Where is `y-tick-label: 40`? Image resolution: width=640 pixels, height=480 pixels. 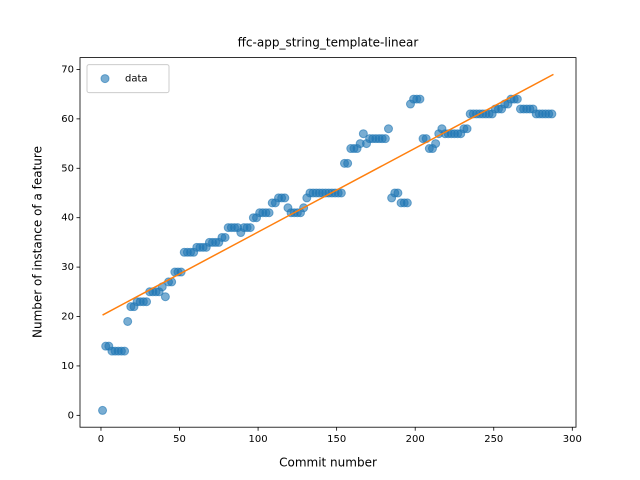
y-tick-label: 40 is located at coordinates (67, 218).